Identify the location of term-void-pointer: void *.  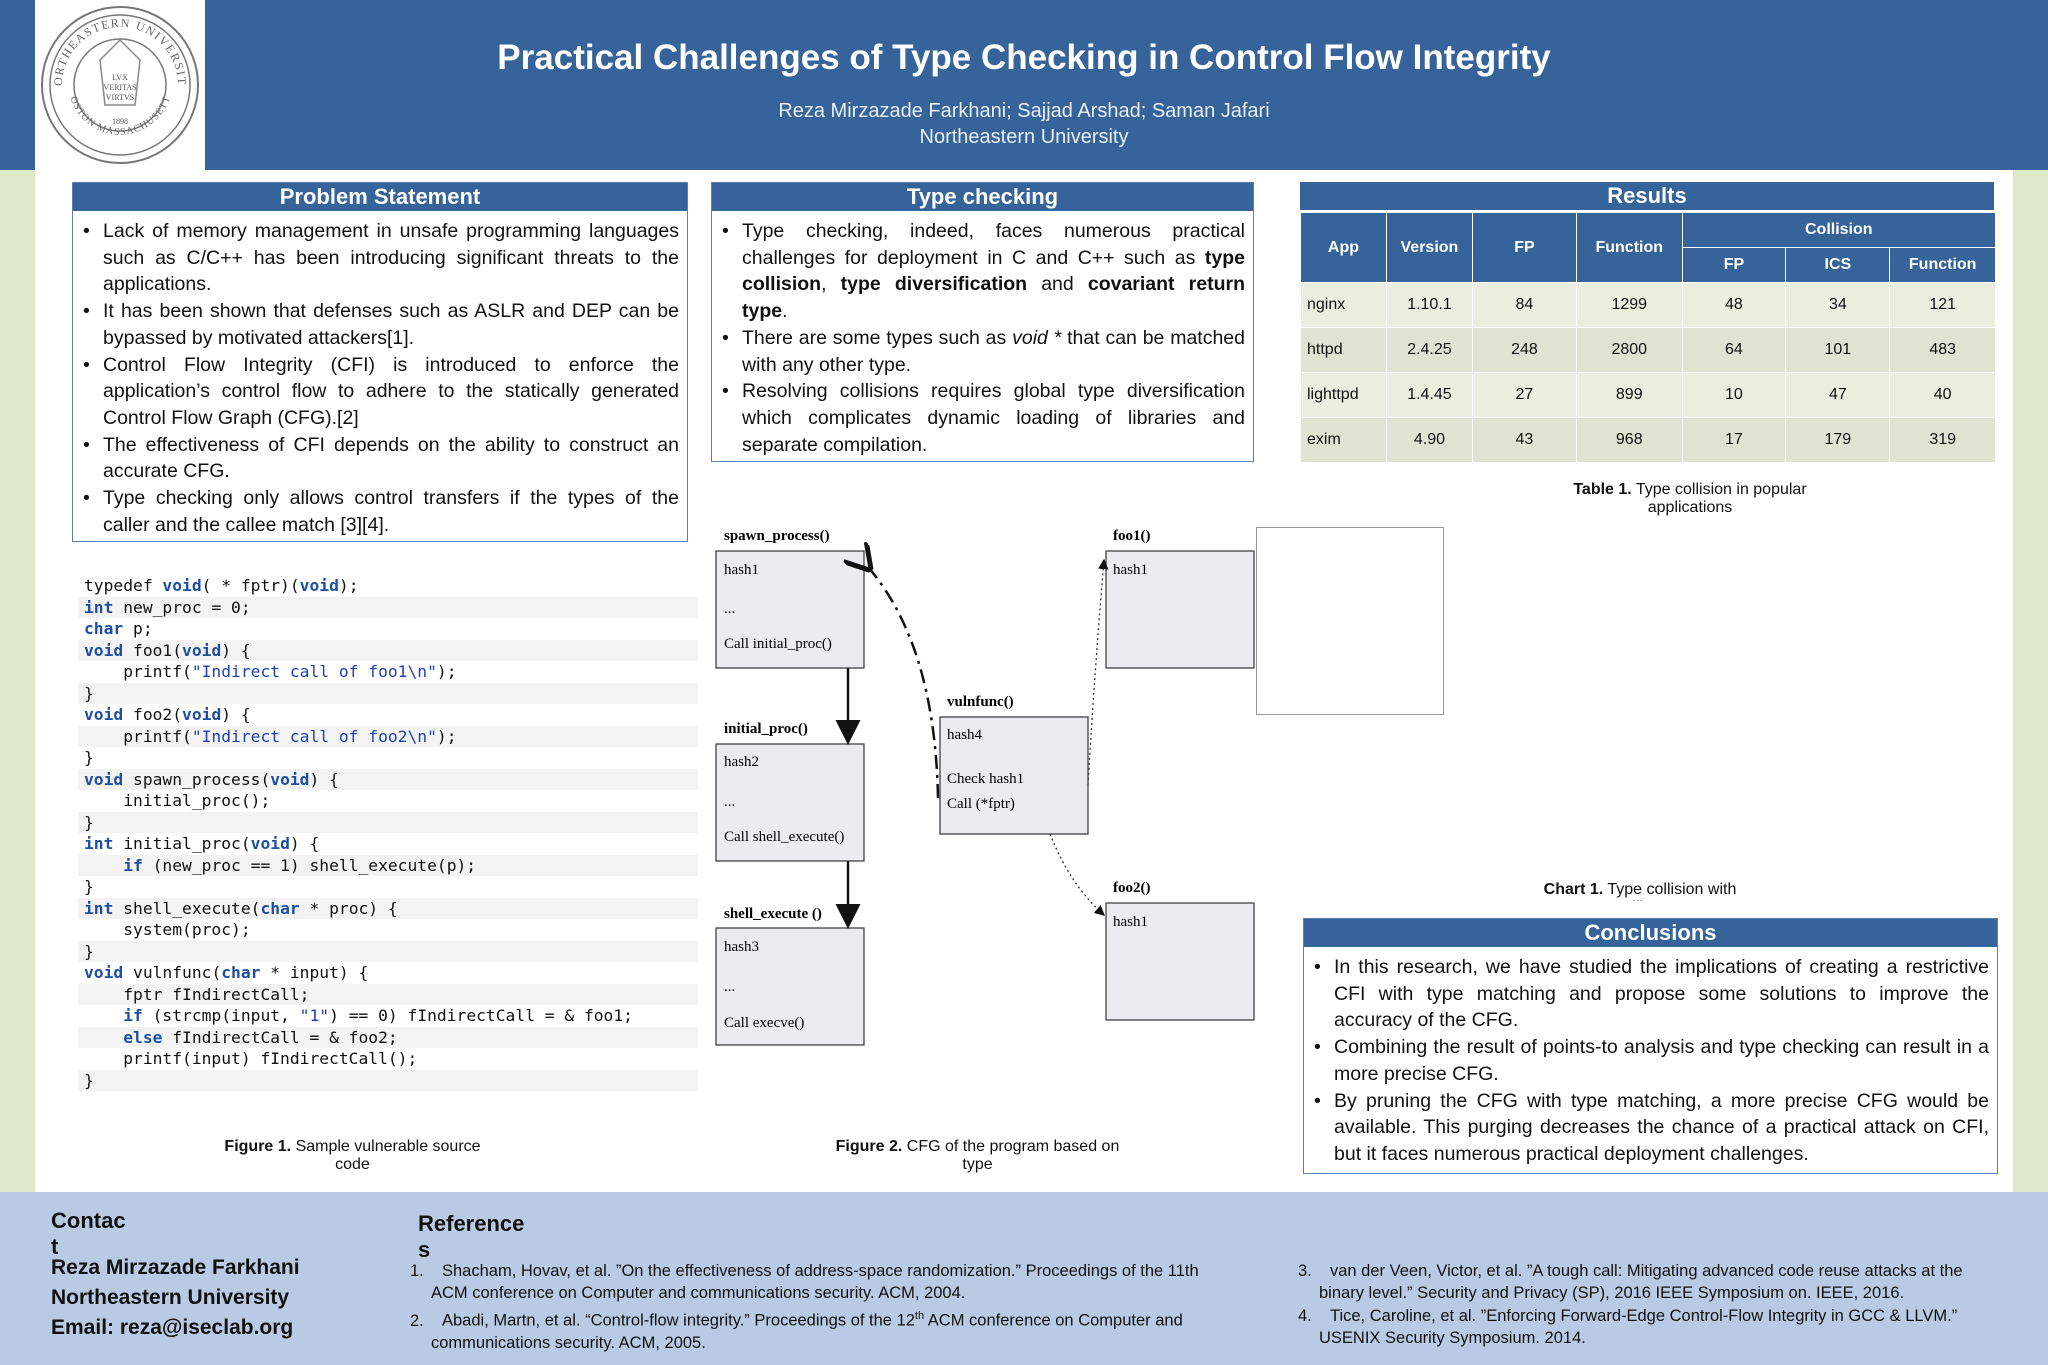
(1037, 337).